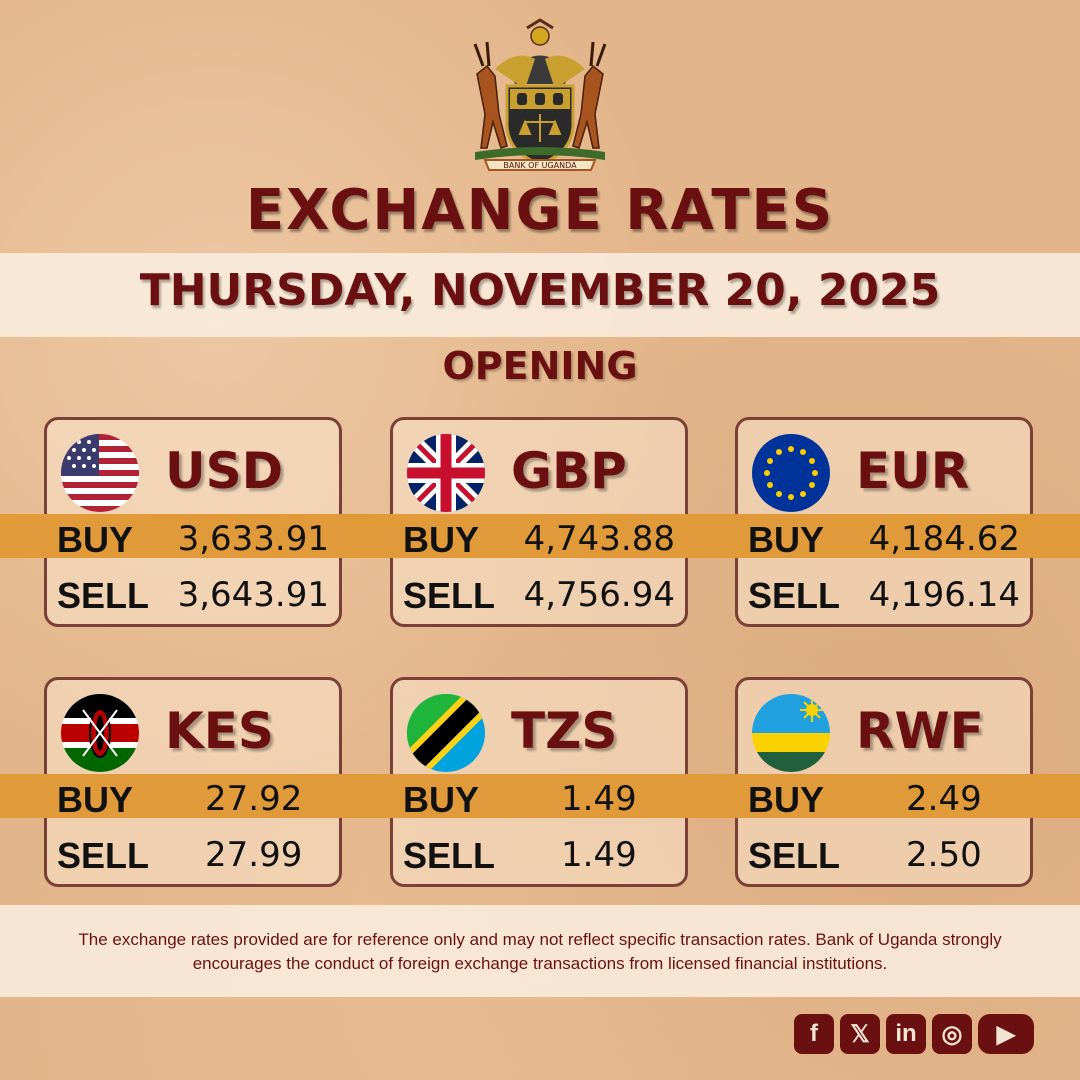 Image resolution: width=1080 pixels, height=1080 pixels. I want to click on currency-card-usd: USD BUY 3,633.91 SELL 3,643.91, so click(193, 522).